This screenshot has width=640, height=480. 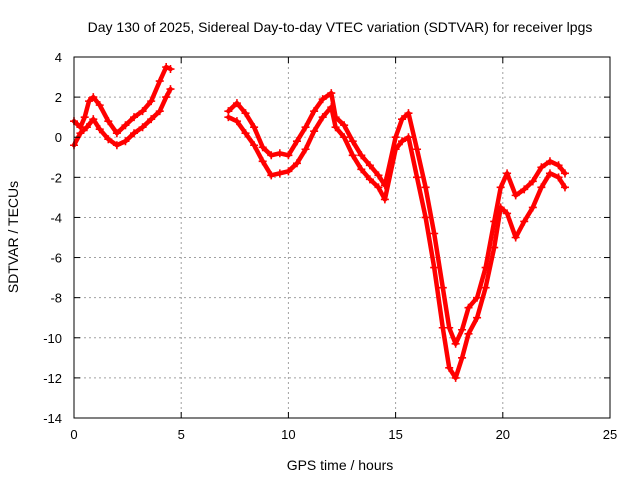 What do you see at coordinates (610, 434) in the screenshot?
I see `x-tick-label: 25` at bounding box center [610, 434].